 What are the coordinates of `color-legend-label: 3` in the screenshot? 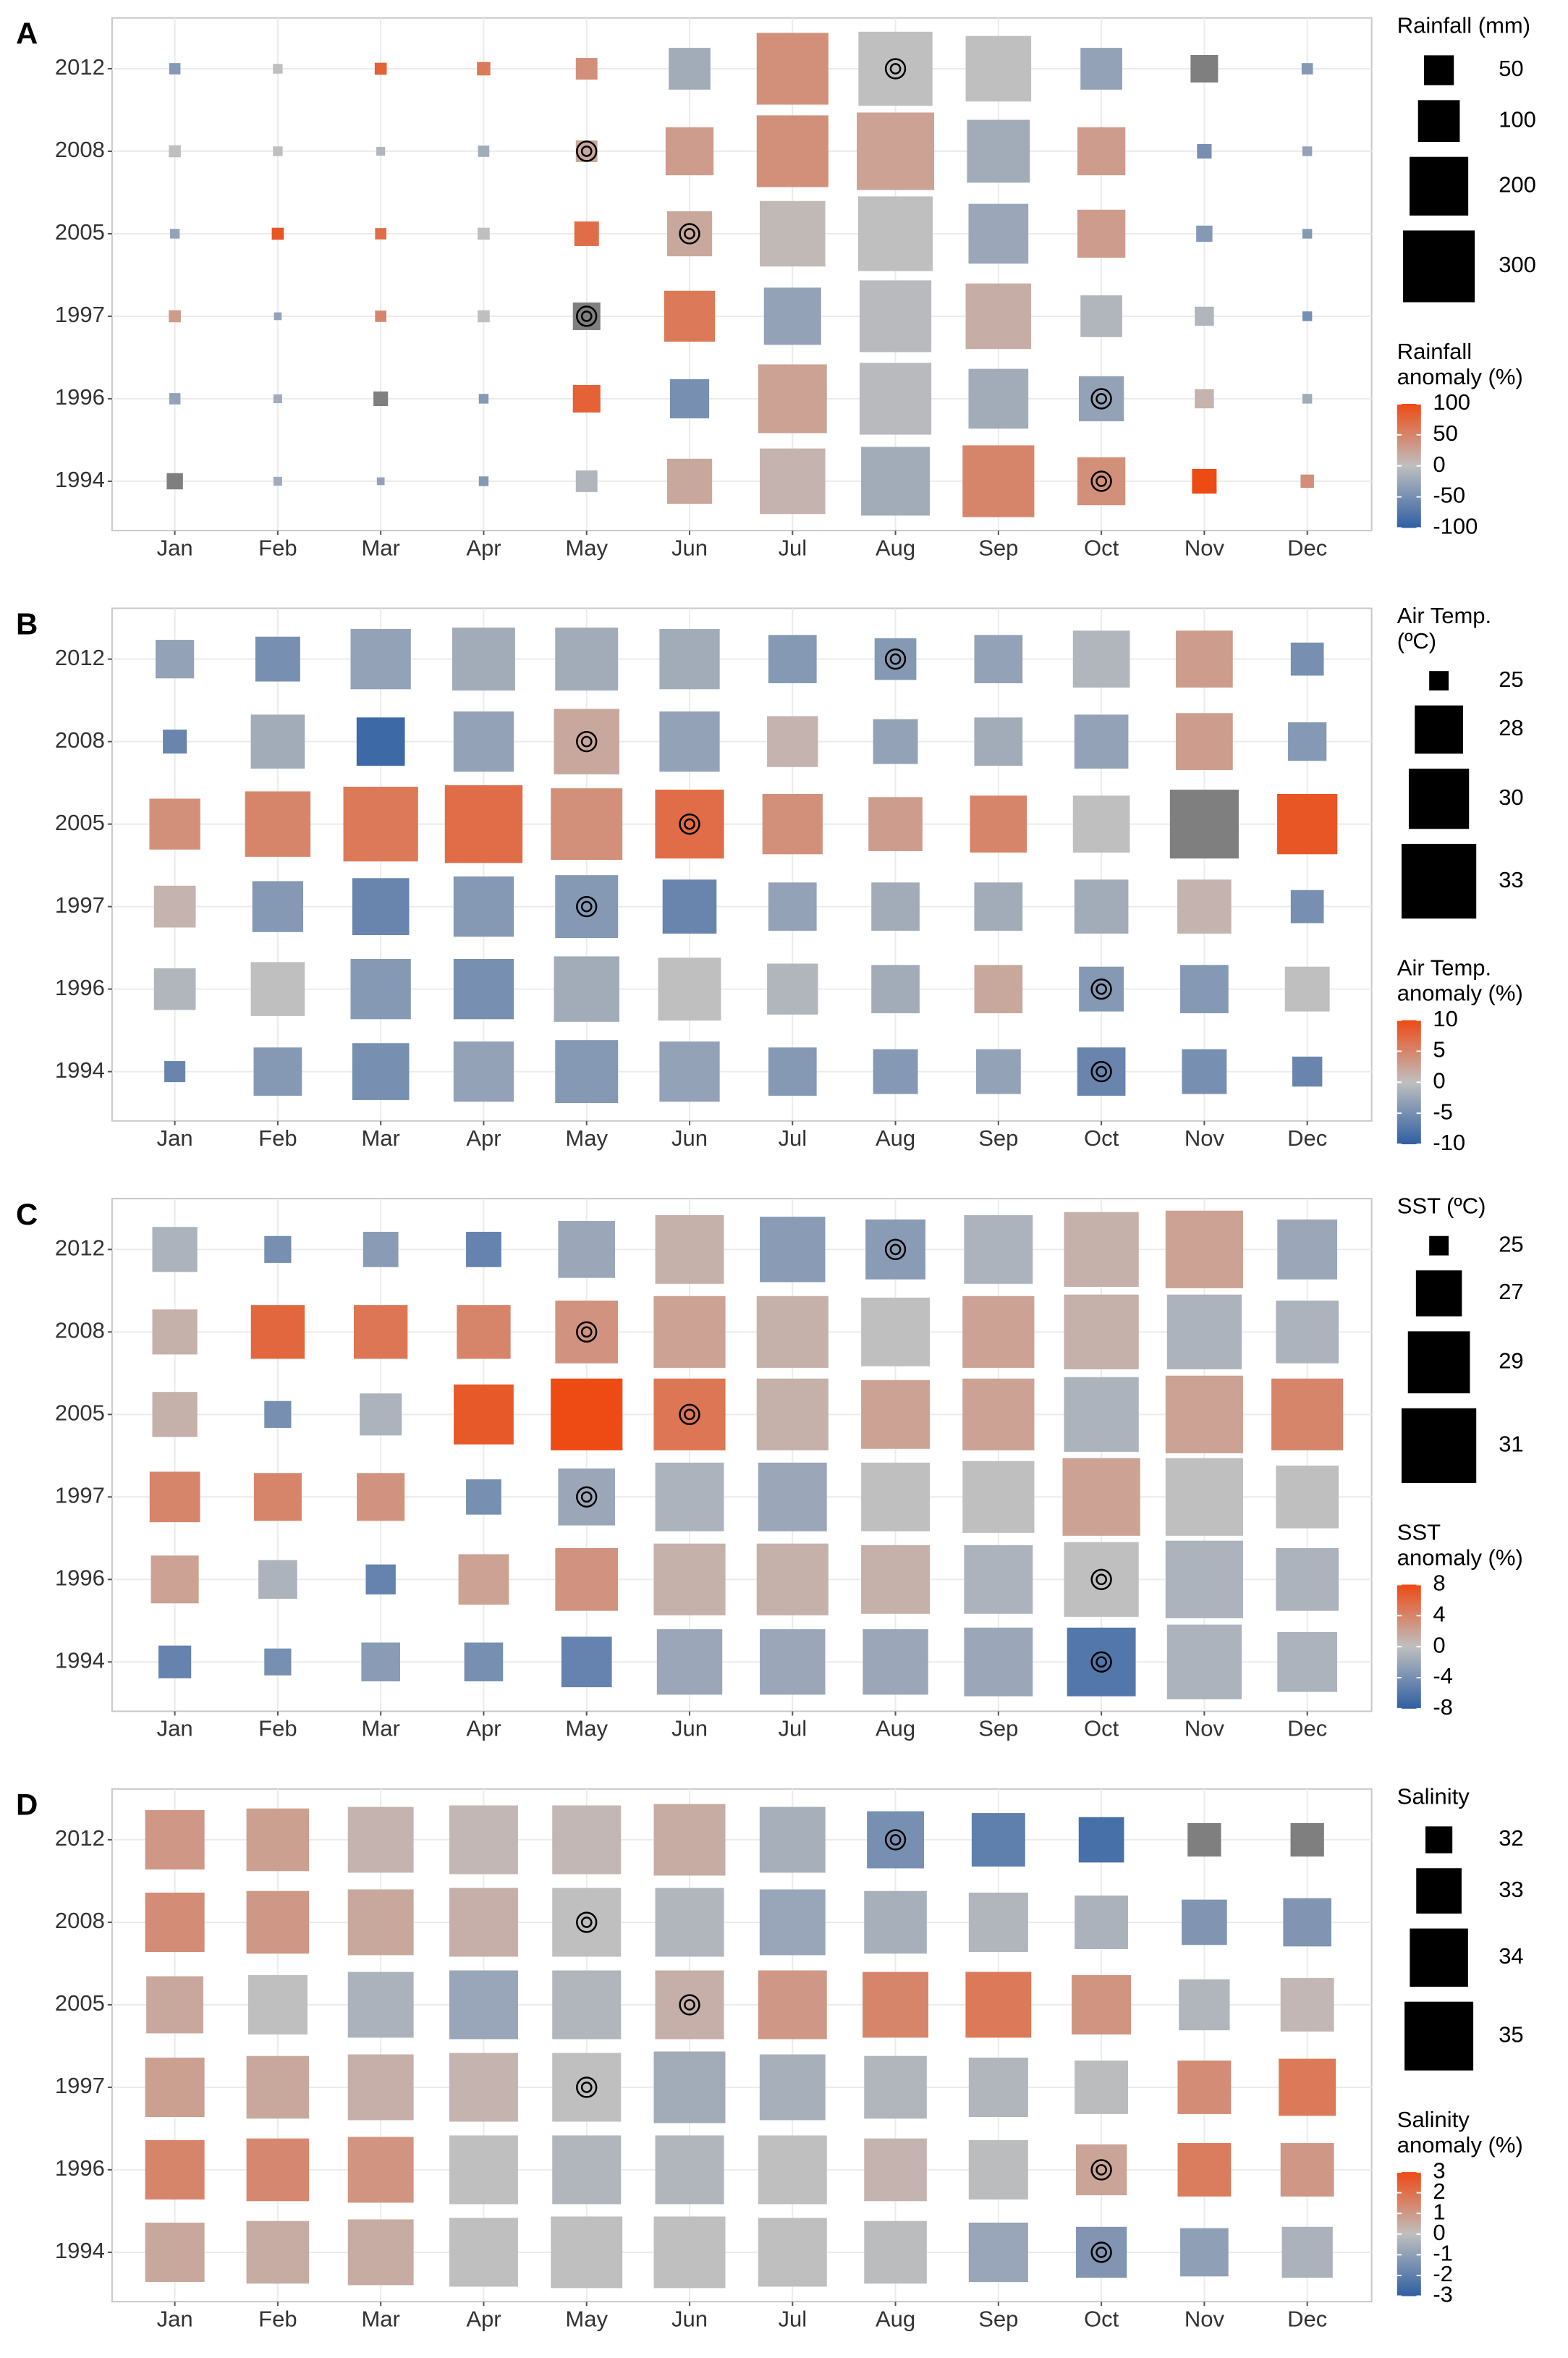 It's located at (1439, 2170).